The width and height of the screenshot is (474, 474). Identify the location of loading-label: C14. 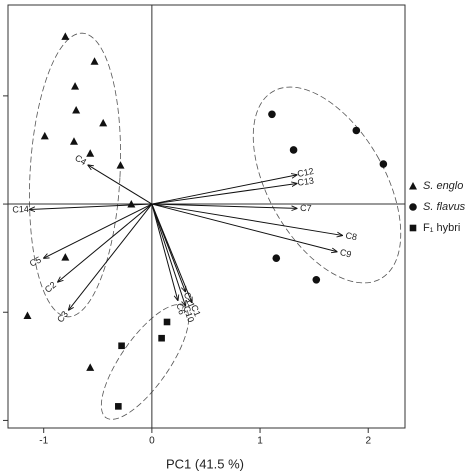
(20, 209).